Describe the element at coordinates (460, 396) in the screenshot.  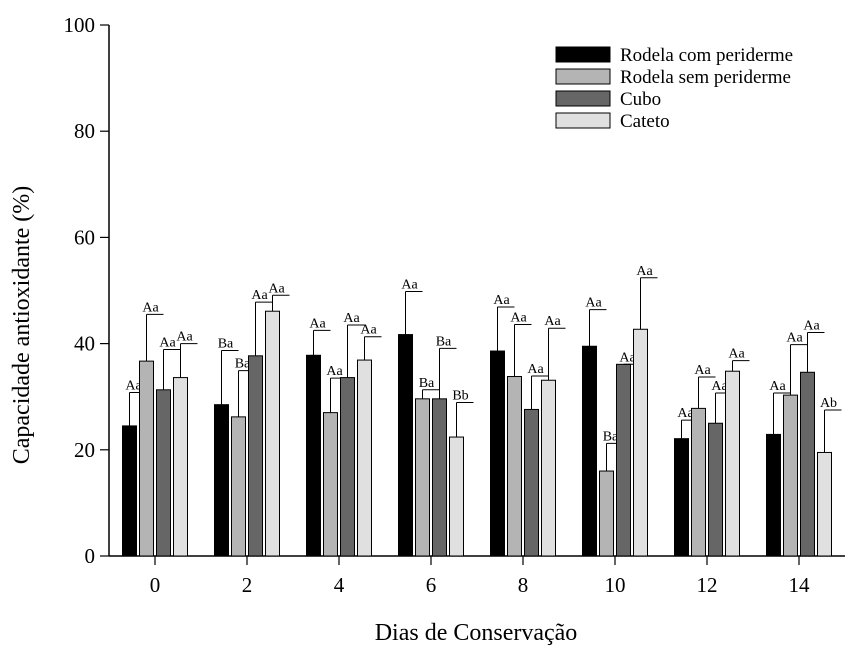
I see `significance-label: Bb` at that location.